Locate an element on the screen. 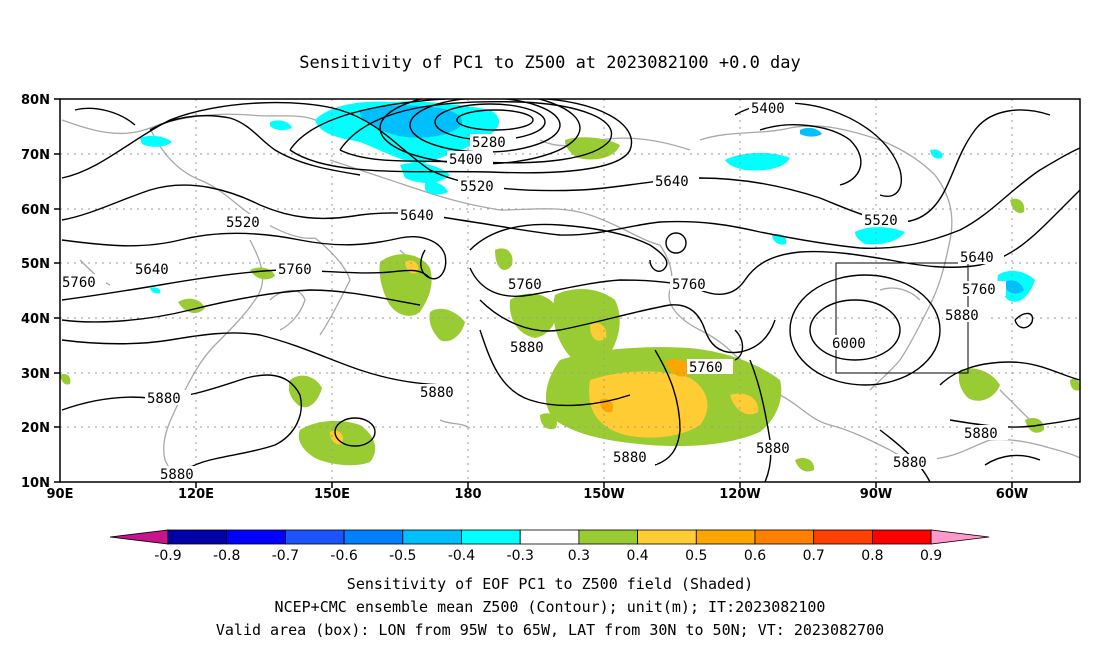 This screenshot has height=650, width=1100. colorbar-label: 0.4 is located at coordinates (637, 556).